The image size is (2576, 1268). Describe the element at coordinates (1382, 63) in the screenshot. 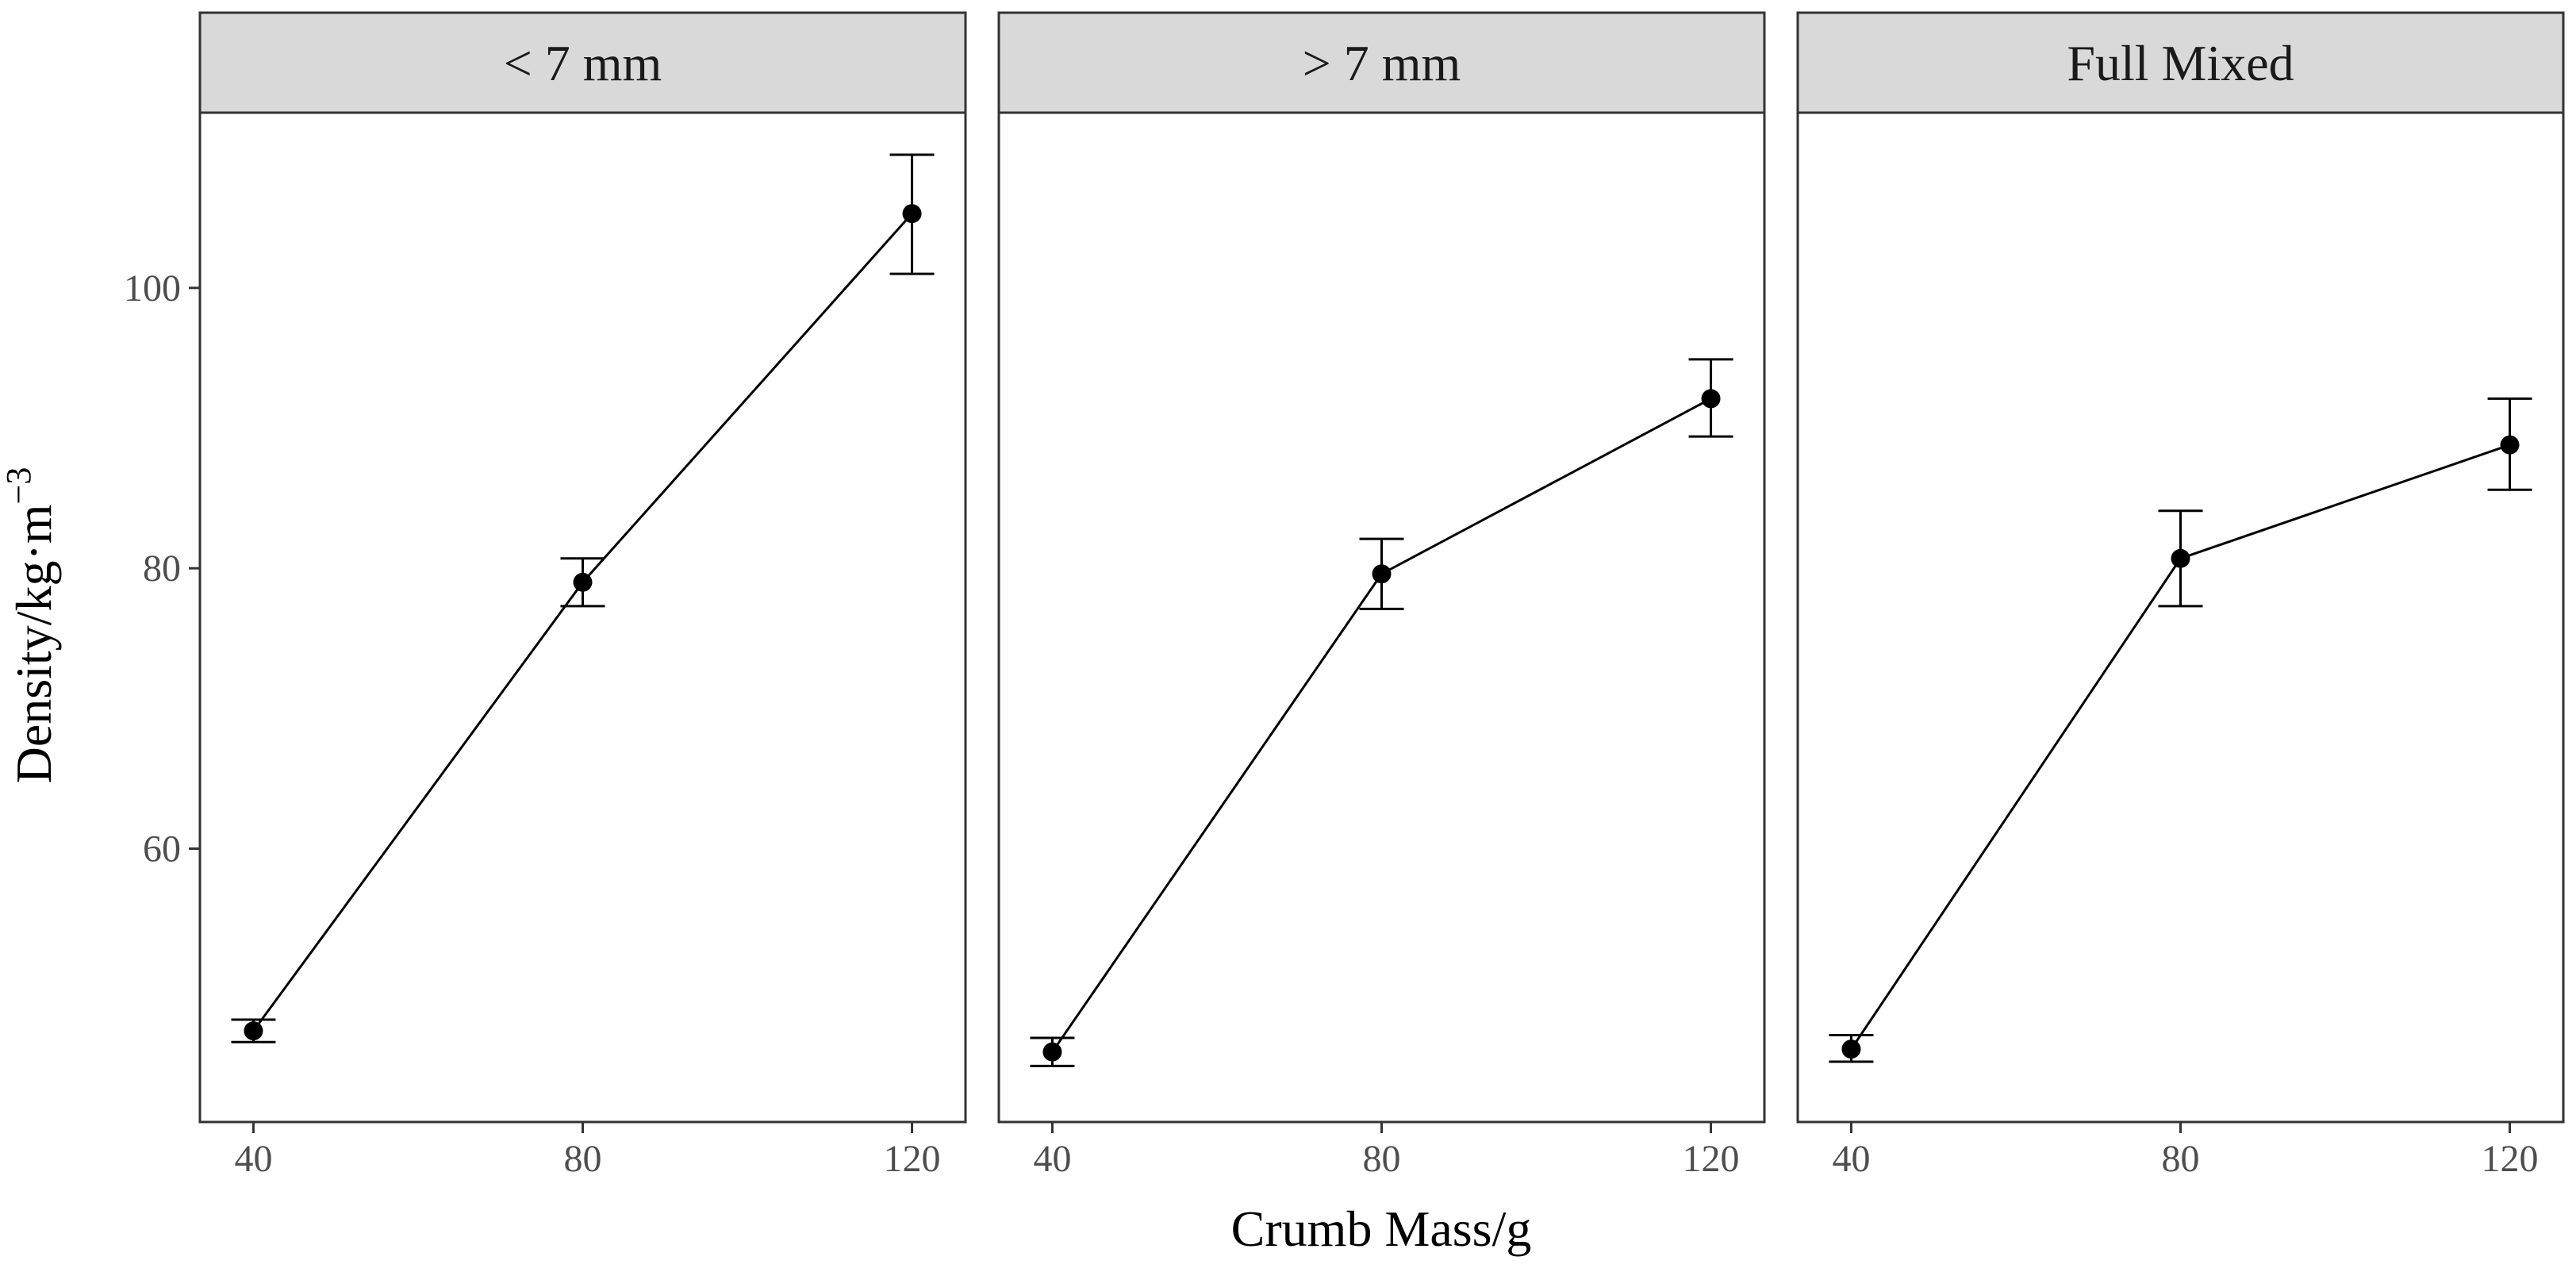

I see `panel-title: > 7 mm` at that location.